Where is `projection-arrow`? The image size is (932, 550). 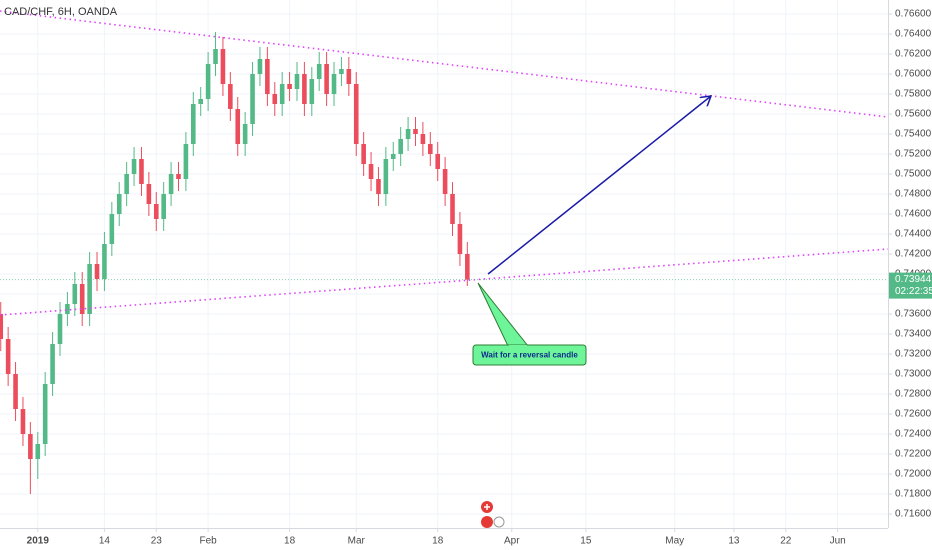 projection-arrow is located at coordinates (599, 185).